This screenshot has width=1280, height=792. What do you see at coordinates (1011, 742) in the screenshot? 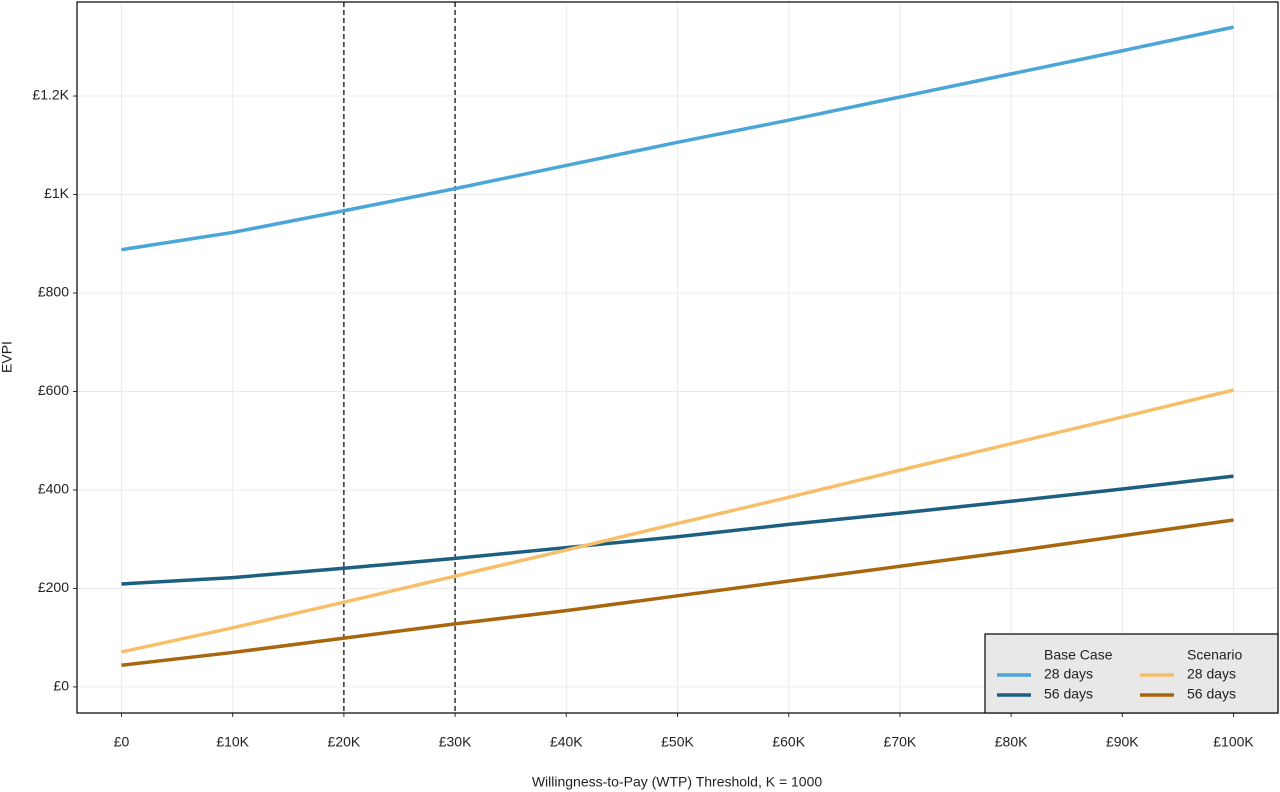
I see `x-tick-label: £80K` at bounding box center [1011, 742].